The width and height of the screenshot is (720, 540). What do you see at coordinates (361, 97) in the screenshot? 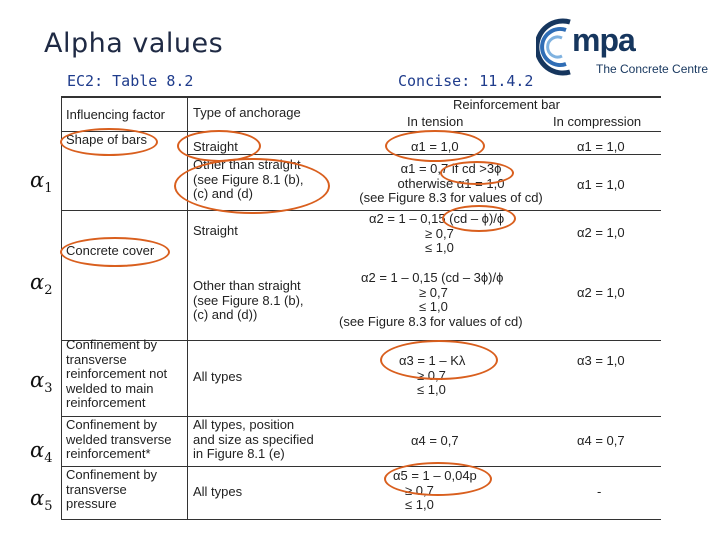
I see `table-top-border` at bounding box center [361, 97].